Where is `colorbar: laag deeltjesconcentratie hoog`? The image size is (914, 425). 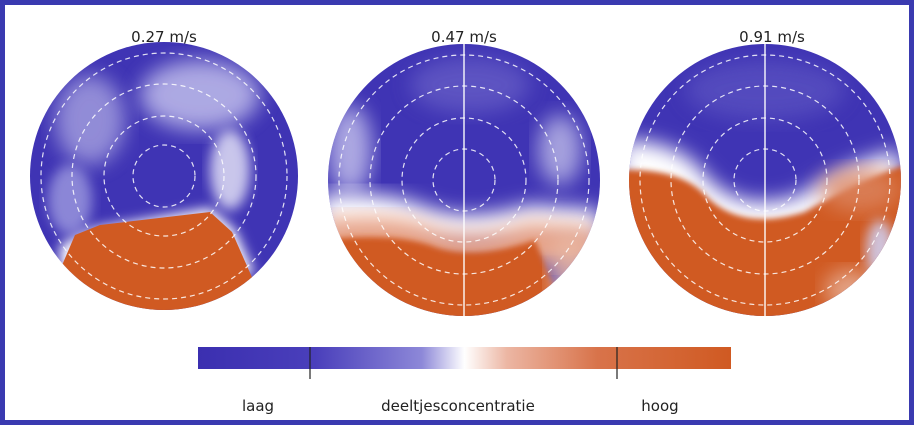 colorbar: laag deeltjesconcentratie hoog is located at coordinates (464, 381).